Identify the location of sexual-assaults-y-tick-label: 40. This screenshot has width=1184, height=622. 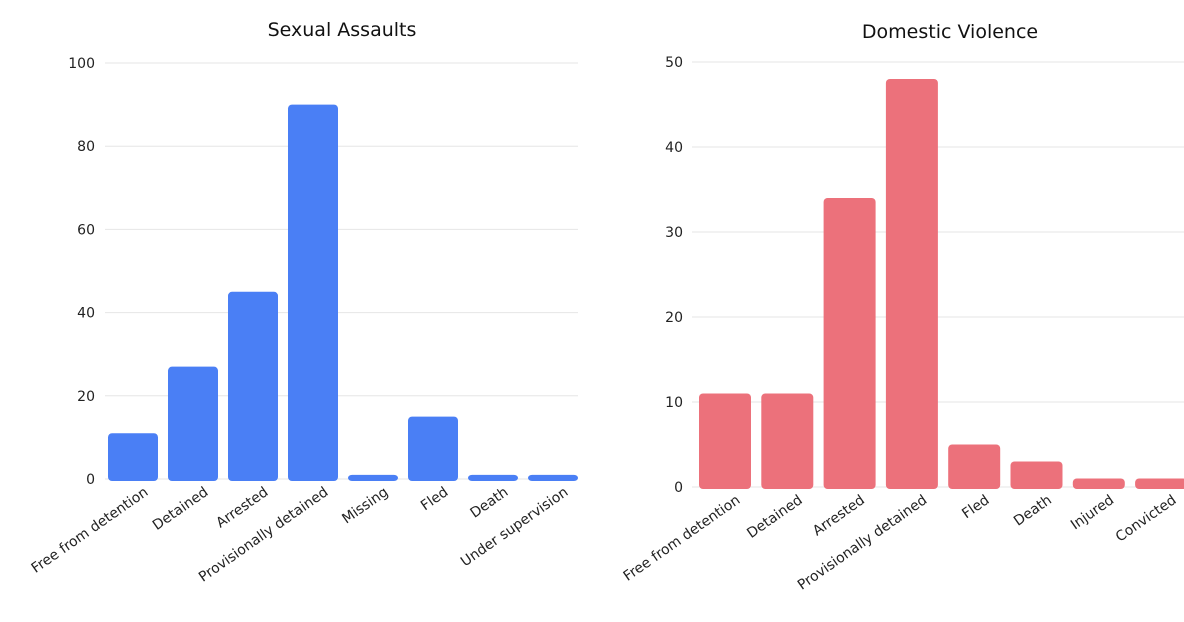
(86, 314).